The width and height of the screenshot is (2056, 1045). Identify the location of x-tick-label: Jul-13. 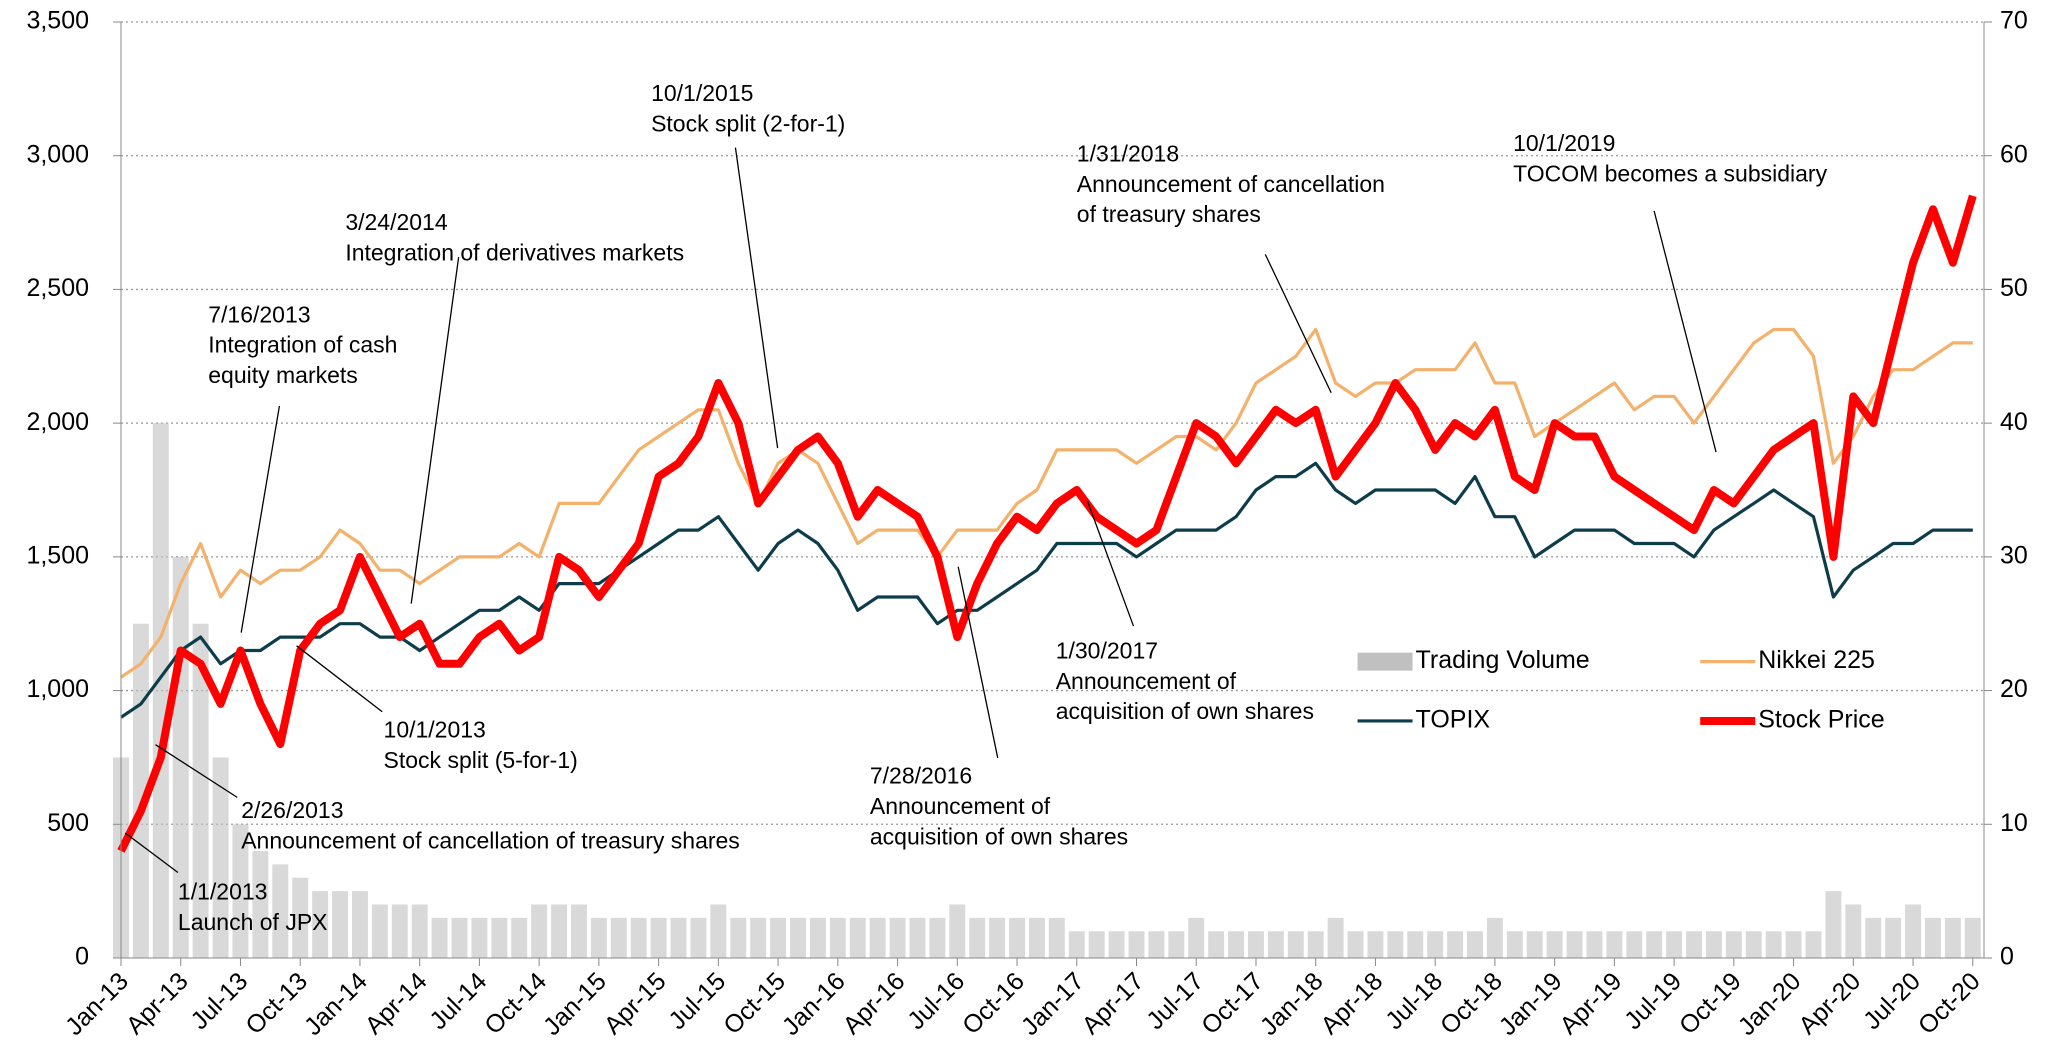
(219, 1001).